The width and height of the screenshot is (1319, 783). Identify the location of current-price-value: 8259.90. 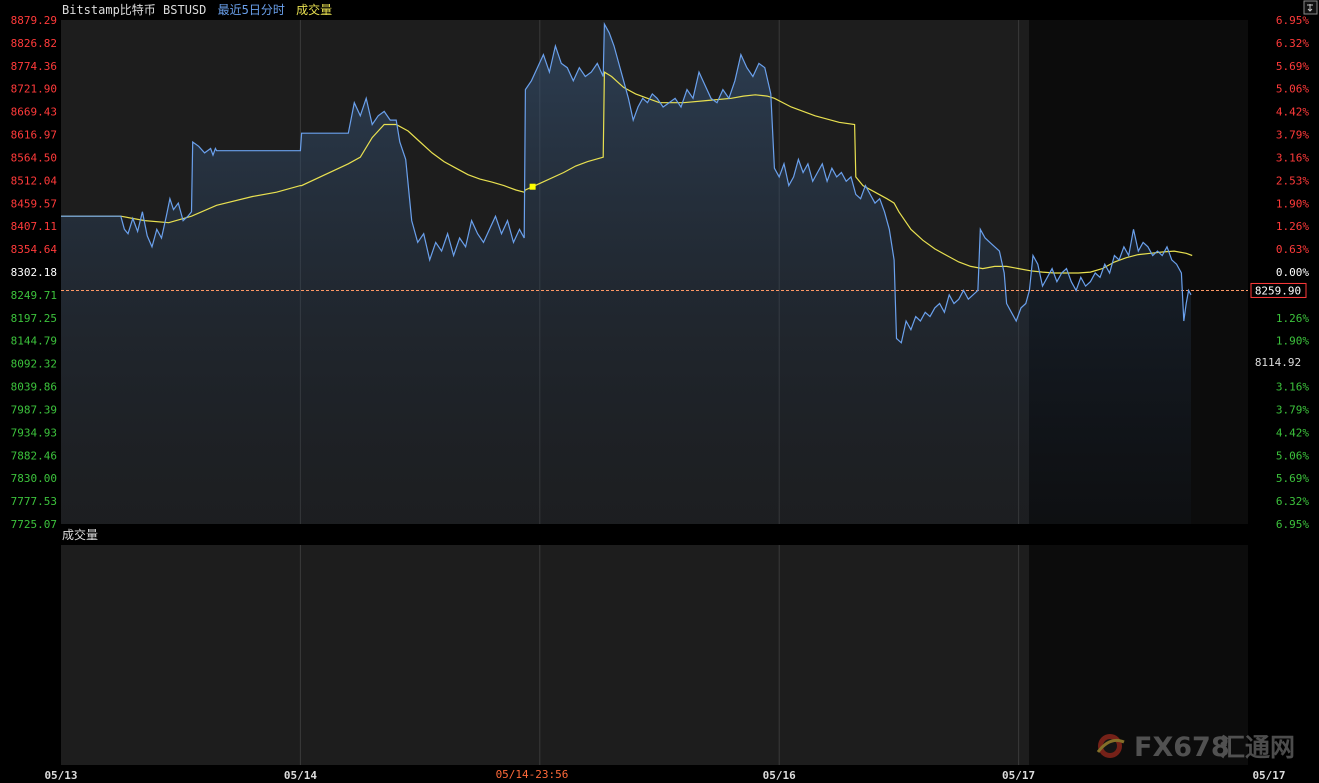
(1278, 290).